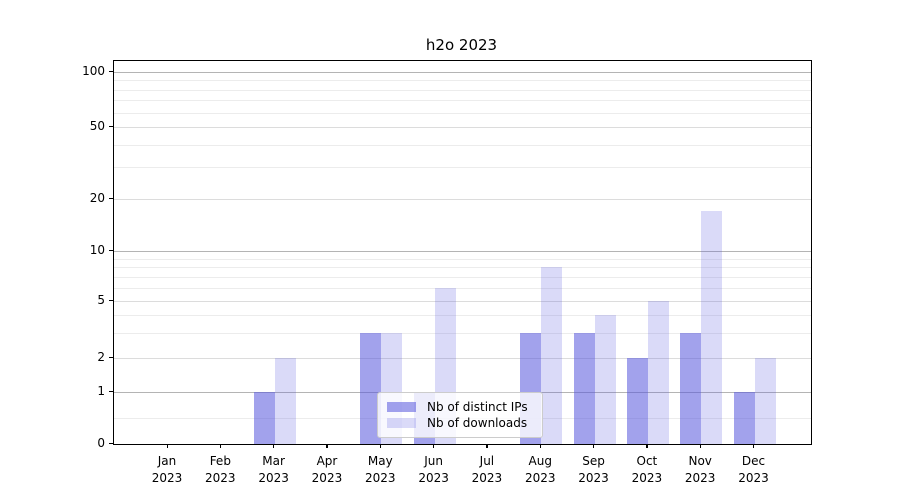  What do you see at coordinates (753, 469) in the screenshot?
I see `x-axis-tick-label-dec: Dec 2023` at bounding box center [753, 469].